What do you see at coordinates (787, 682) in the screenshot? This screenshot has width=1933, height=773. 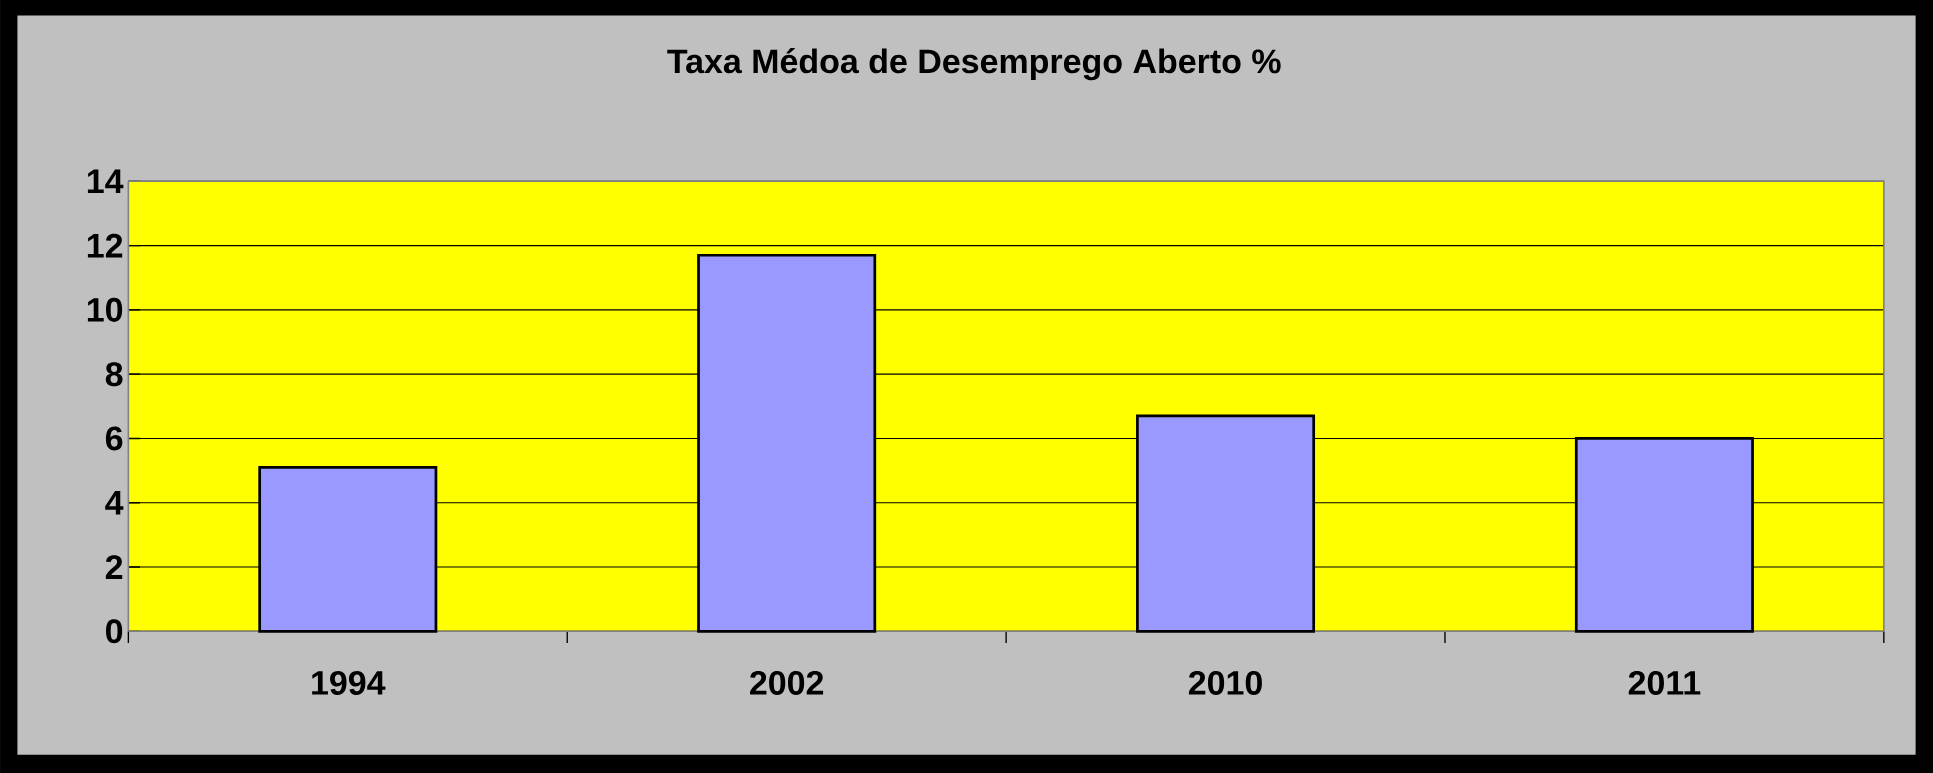 I see `x-tick-label: 2002` at bounding box center [787, 682].